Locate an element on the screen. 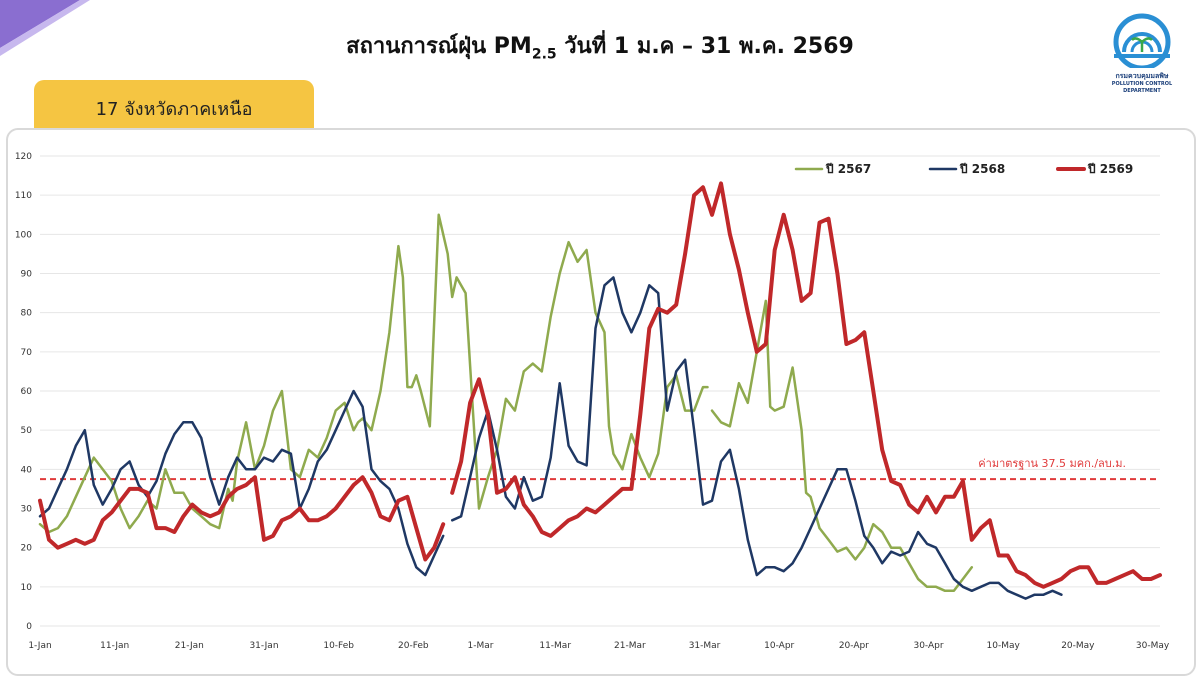 Image resolution: width=1200 pixels, height=680 pixels. x-tick-label: 10-Apr is located at coordinates (779, 646).